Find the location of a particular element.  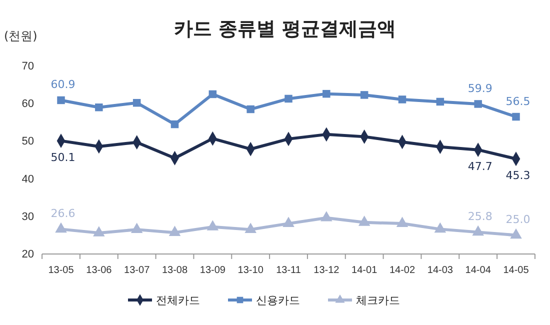

legend-label: 신용카드 is located at coordinates (278, 300).